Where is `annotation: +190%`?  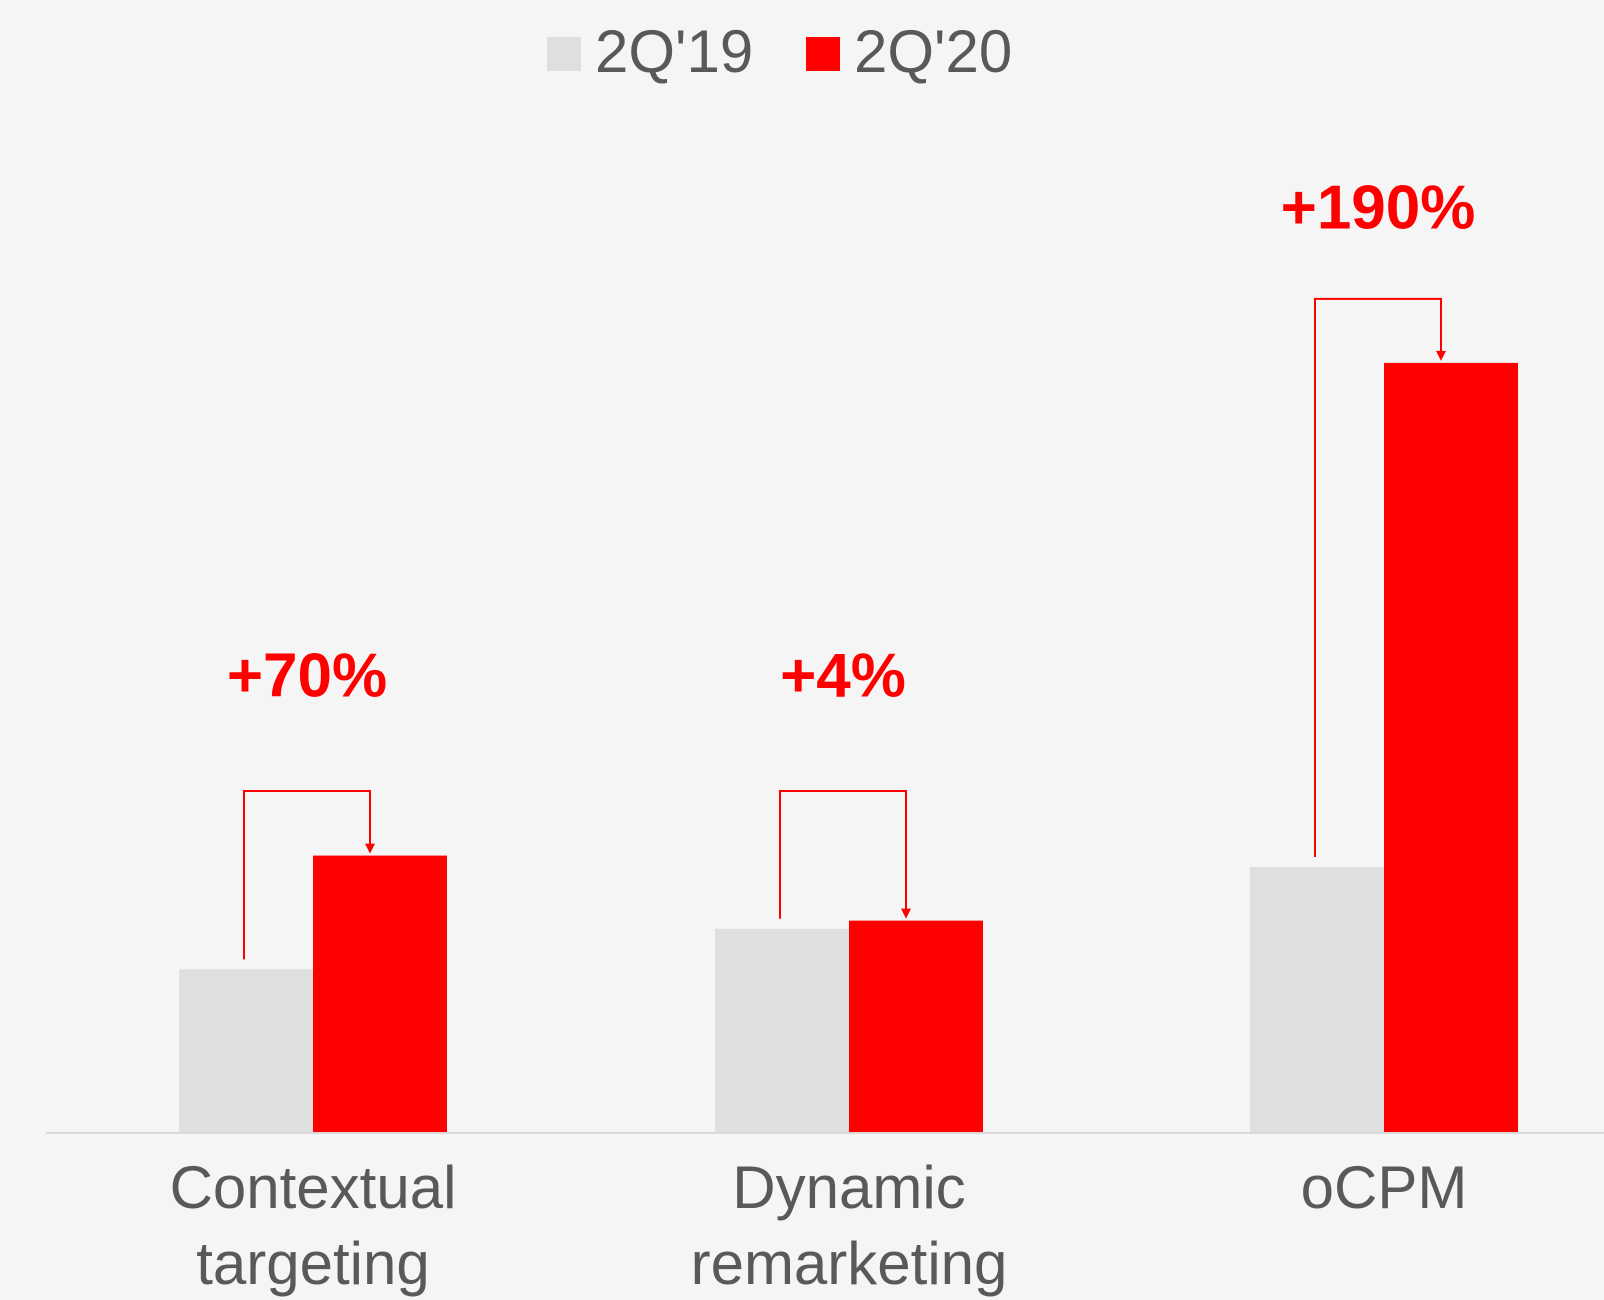 annotation: +190% is located at coordinates (1378, 207).